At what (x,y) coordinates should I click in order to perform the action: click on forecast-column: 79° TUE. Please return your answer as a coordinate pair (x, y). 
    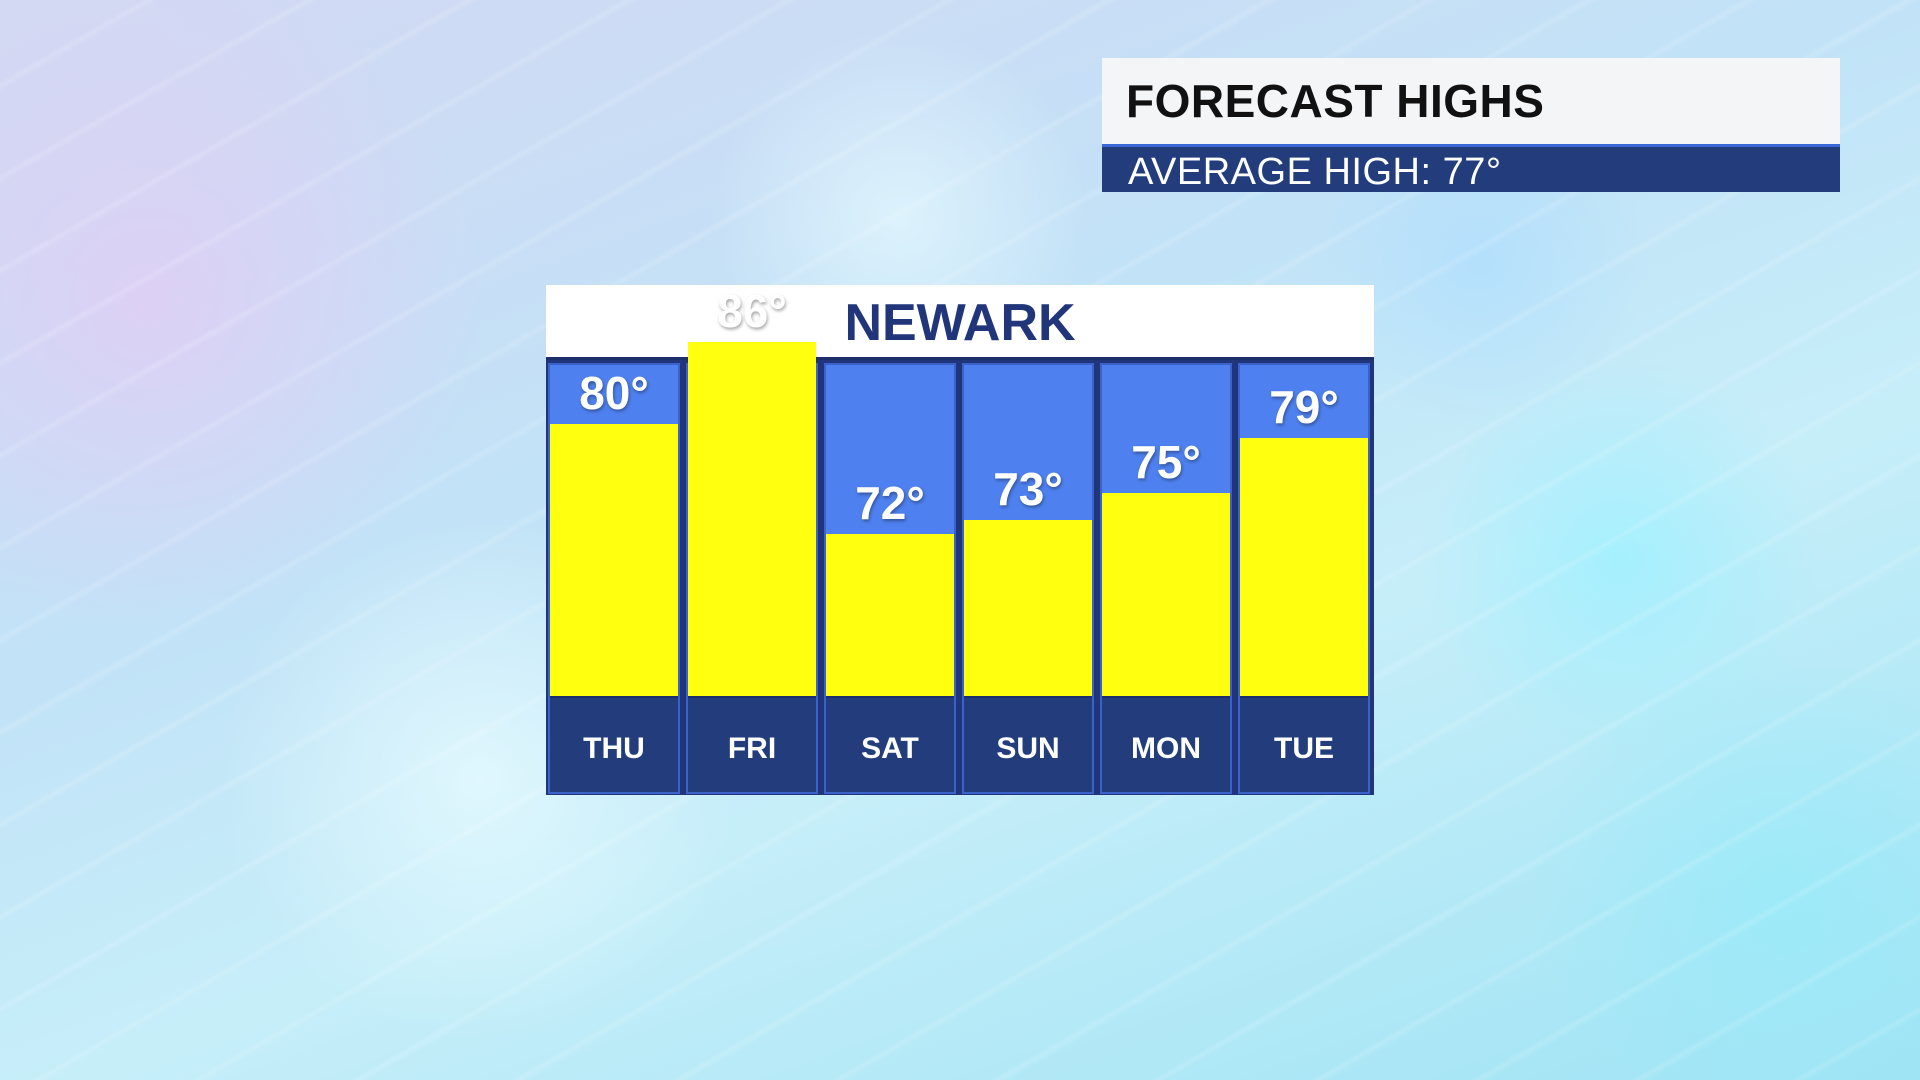
    Looking at the image, I should click on (1304, 578).